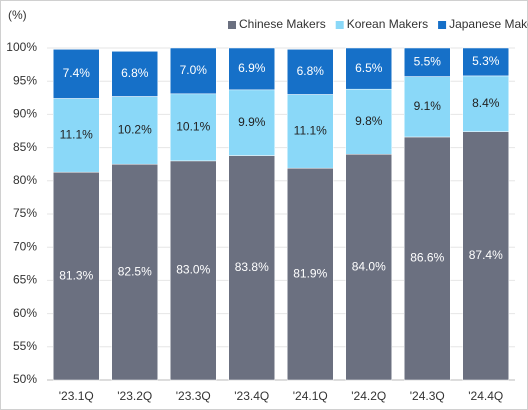 This screenshot has height=410, width=528. I want to click on y-tick-label: 65%, so click(25, 280).